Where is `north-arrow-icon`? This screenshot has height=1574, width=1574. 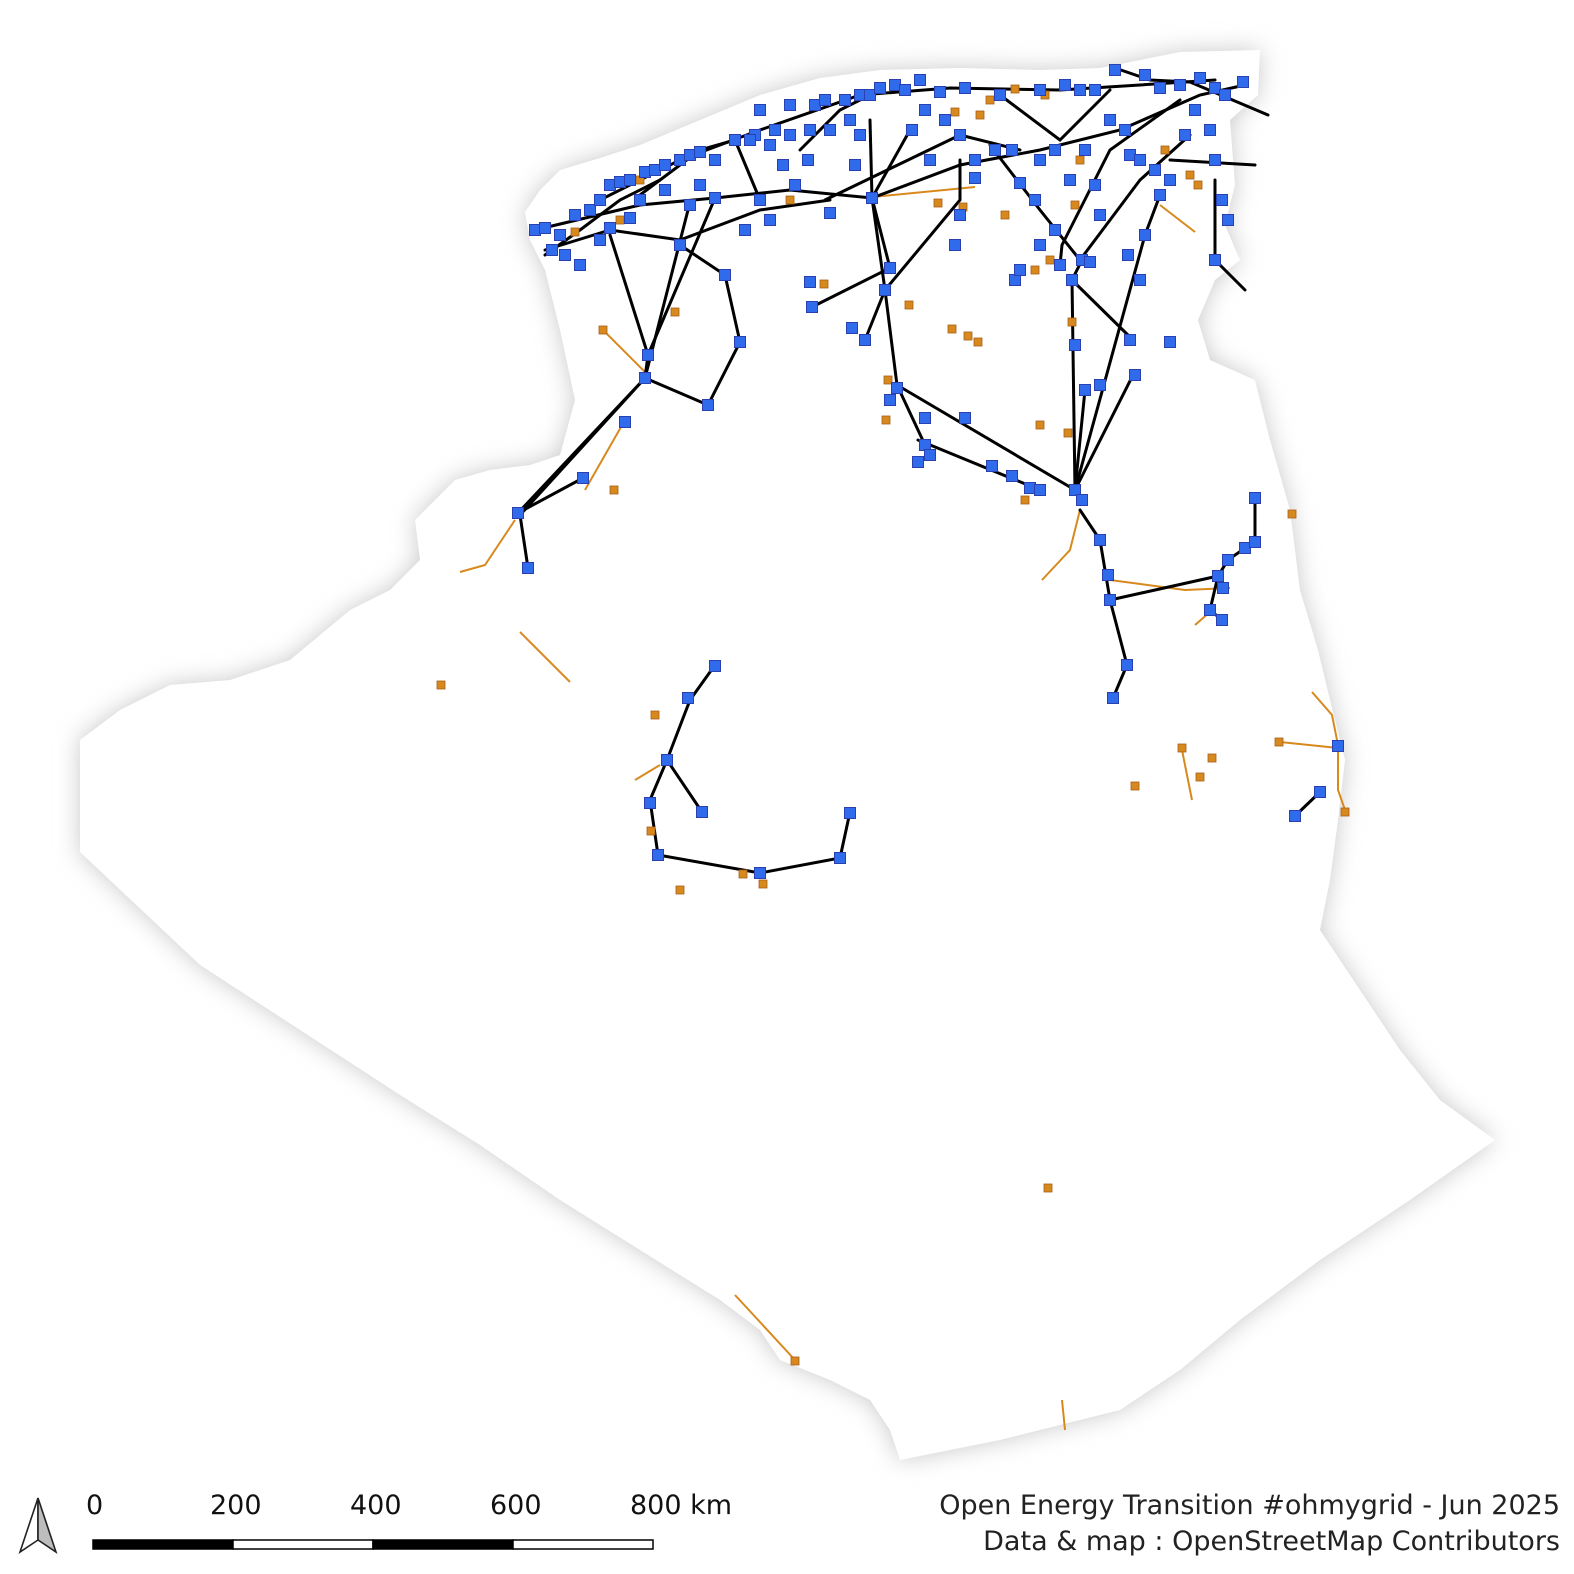
north-arrow-icon is located at coordinates (38, 1525).